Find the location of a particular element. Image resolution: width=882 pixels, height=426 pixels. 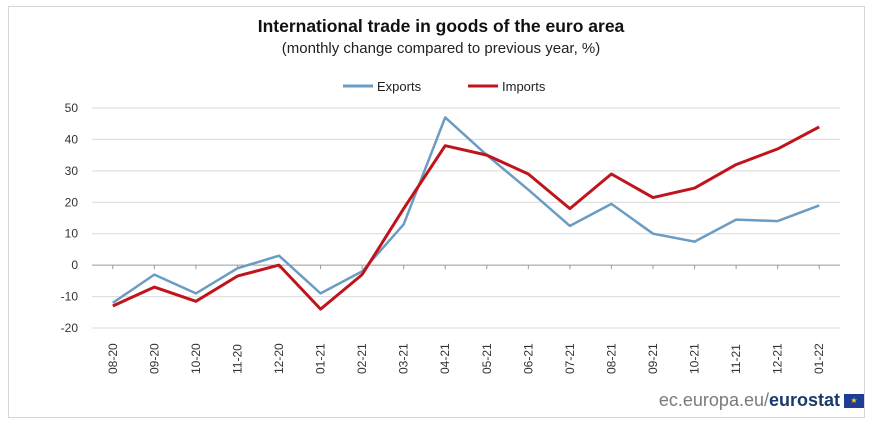

x-tick-label: 11-21 is located at coordinates (736, 359).